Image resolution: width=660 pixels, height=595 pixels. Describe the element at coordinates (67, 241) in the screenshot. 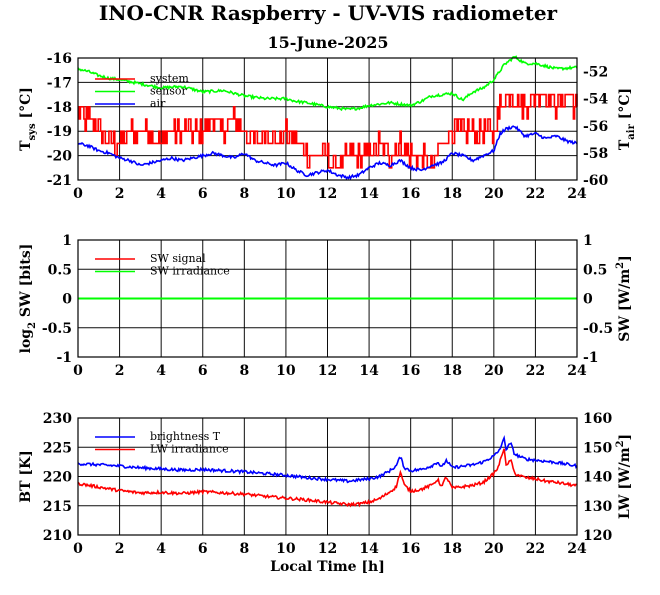

I see `y-tick-label-left: 1` at that location.